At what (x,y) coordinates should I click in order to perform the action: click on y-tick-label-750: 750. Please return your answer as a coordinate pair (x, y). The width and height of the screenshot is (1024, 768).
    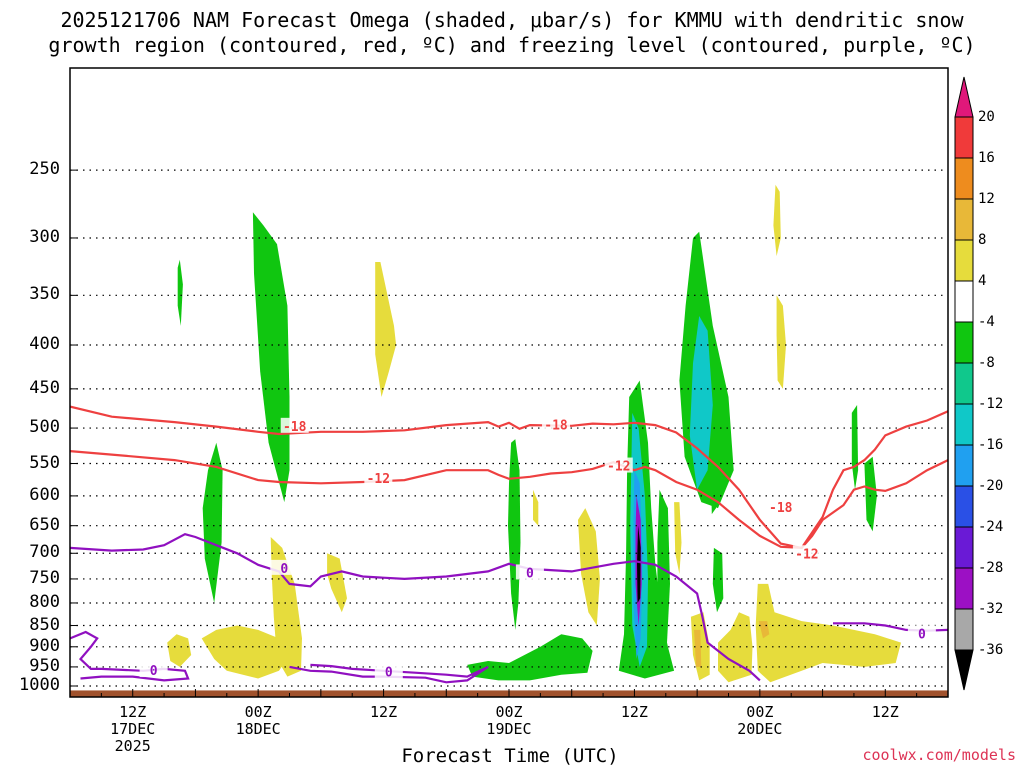
    Looking at the image, I should click on (44, 577).